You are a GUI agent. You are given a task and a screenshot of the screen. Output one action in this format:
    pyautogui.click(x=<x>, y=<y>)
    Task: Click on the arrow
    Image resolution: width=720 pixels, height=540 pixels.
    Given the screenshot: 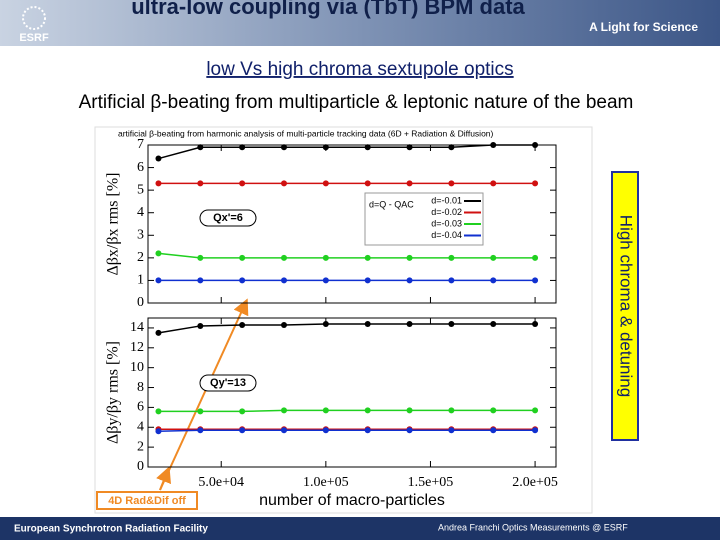 What is the action you would take?
    pyautogui.click(x=204, y=394)
    